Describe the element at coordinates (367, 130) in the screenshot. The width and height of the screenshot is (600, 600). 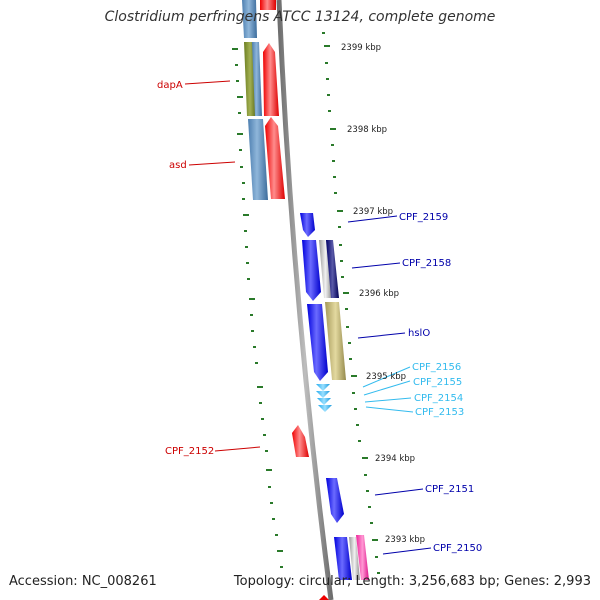
I see `kbp-label: 2398 kbp` at that location.